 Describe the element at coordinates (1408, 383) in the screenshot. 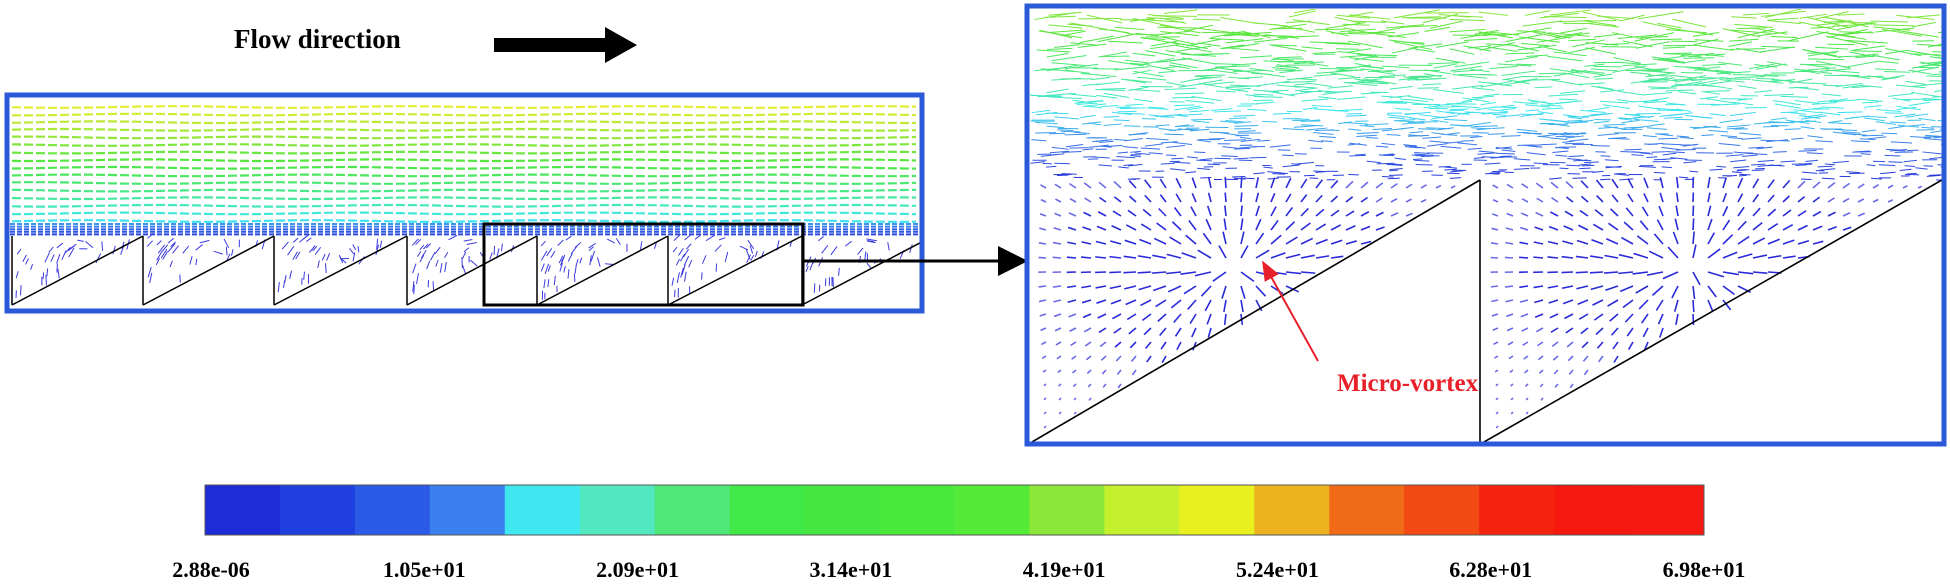

I see `annotation-label: Micro-vortex` at that location.